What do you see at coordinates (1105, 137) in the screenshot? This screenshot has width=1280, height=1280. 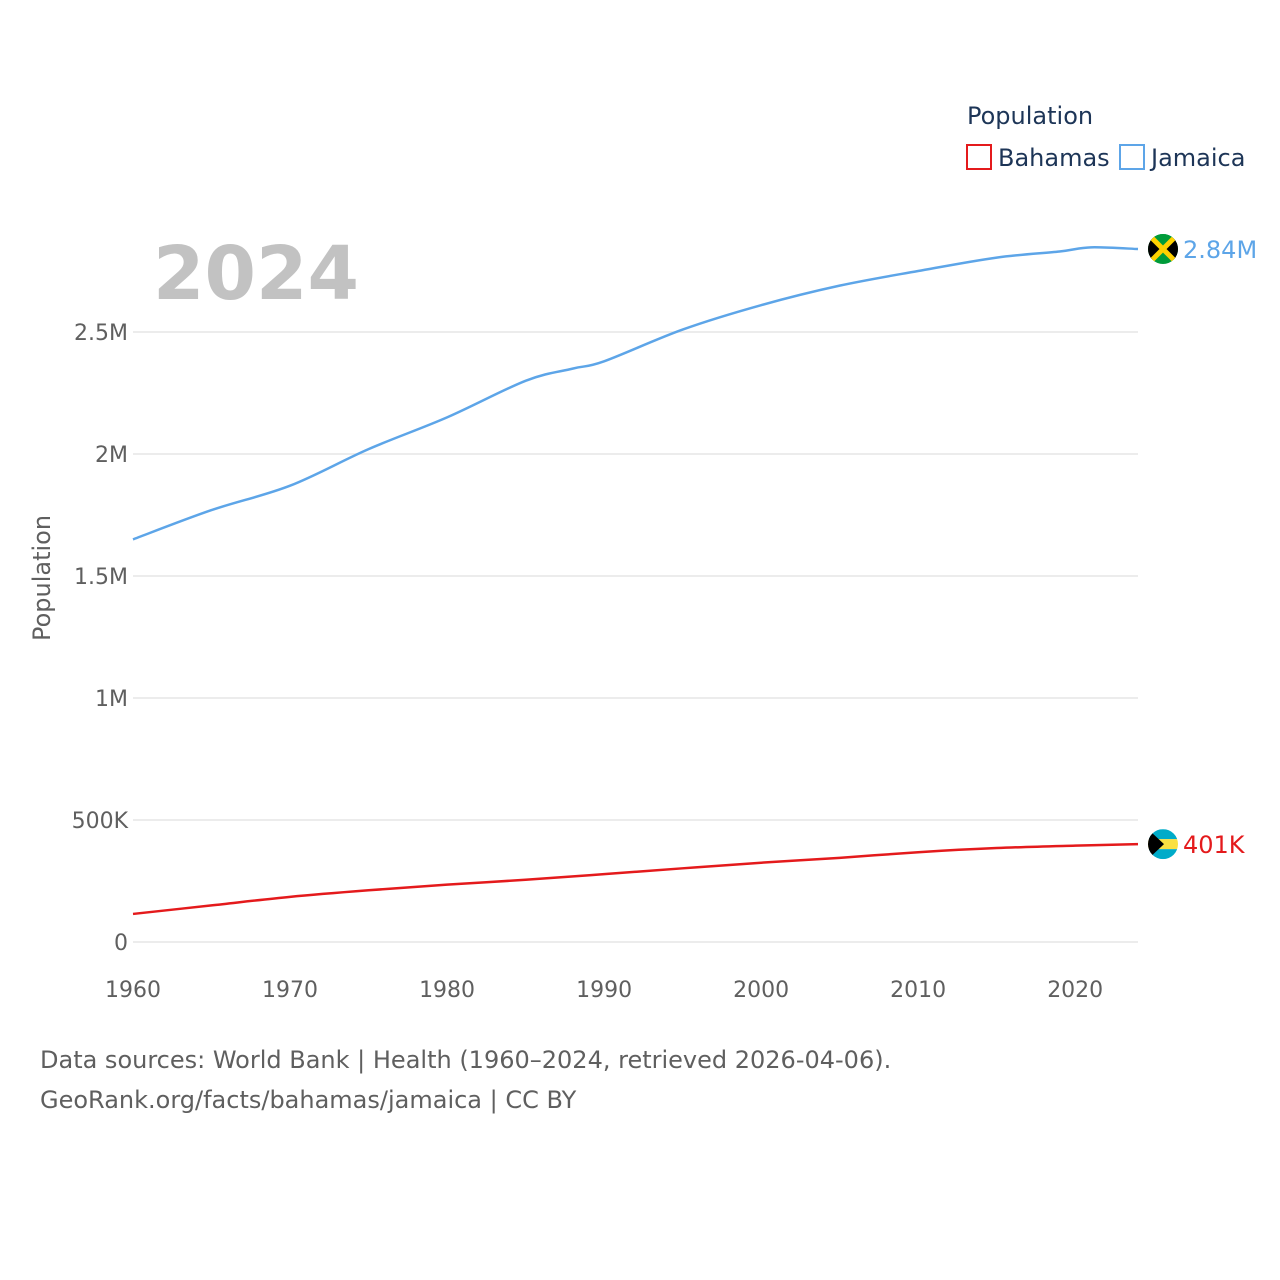 I see `legend: Population Bahamas Jamaica` at bounding box center [1105, 137].